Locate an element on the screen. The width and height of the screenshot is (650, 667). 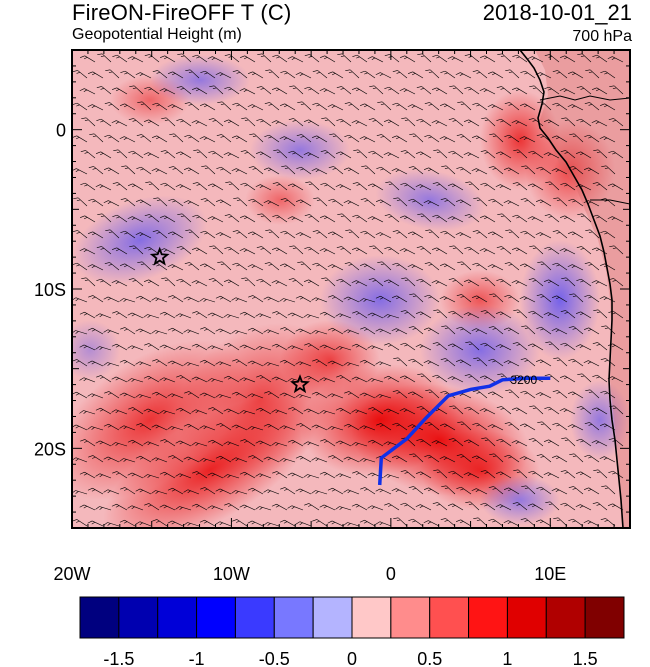
colorbar-label: 1.5 is located at coordinates (585, 658).